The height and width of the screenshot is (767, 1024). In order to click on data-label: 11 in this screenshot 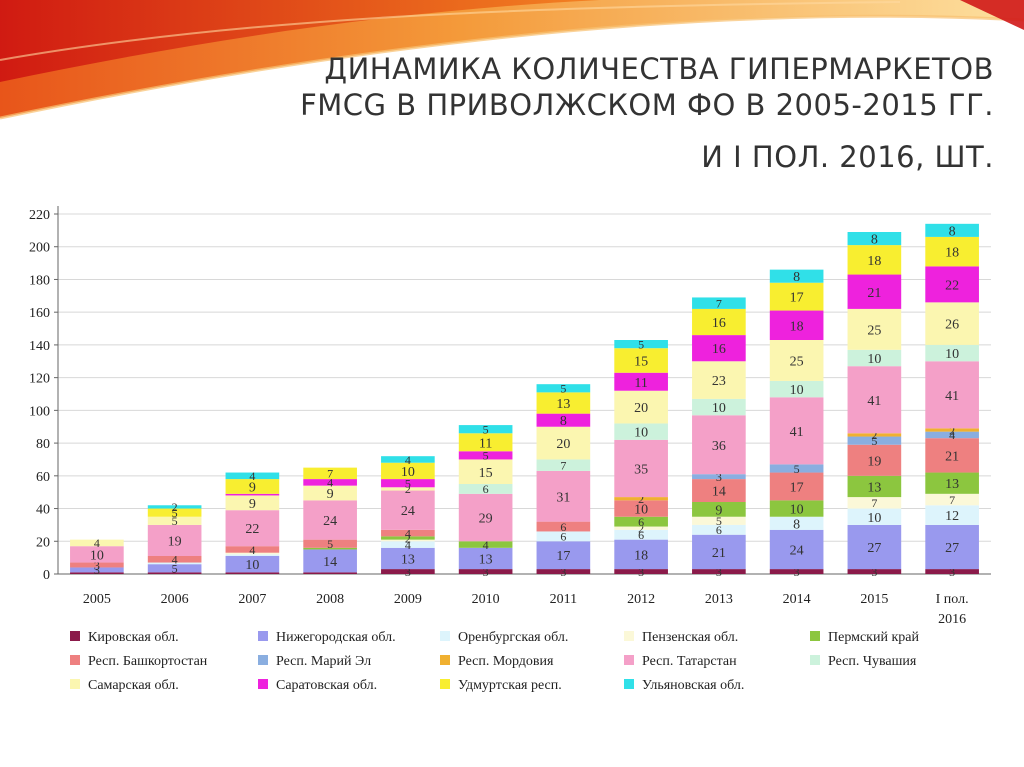, I will do `click(485, 443)`.